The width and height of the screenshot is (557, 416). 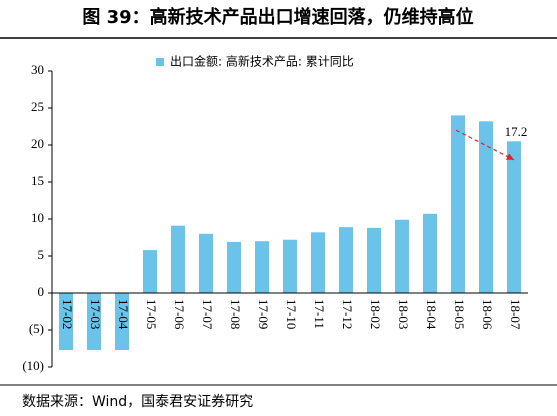 What do you see at coordinates (375, 314) in the screenshot?
I see `x-tick-label: 18-02` at bounding box center [375, 314].